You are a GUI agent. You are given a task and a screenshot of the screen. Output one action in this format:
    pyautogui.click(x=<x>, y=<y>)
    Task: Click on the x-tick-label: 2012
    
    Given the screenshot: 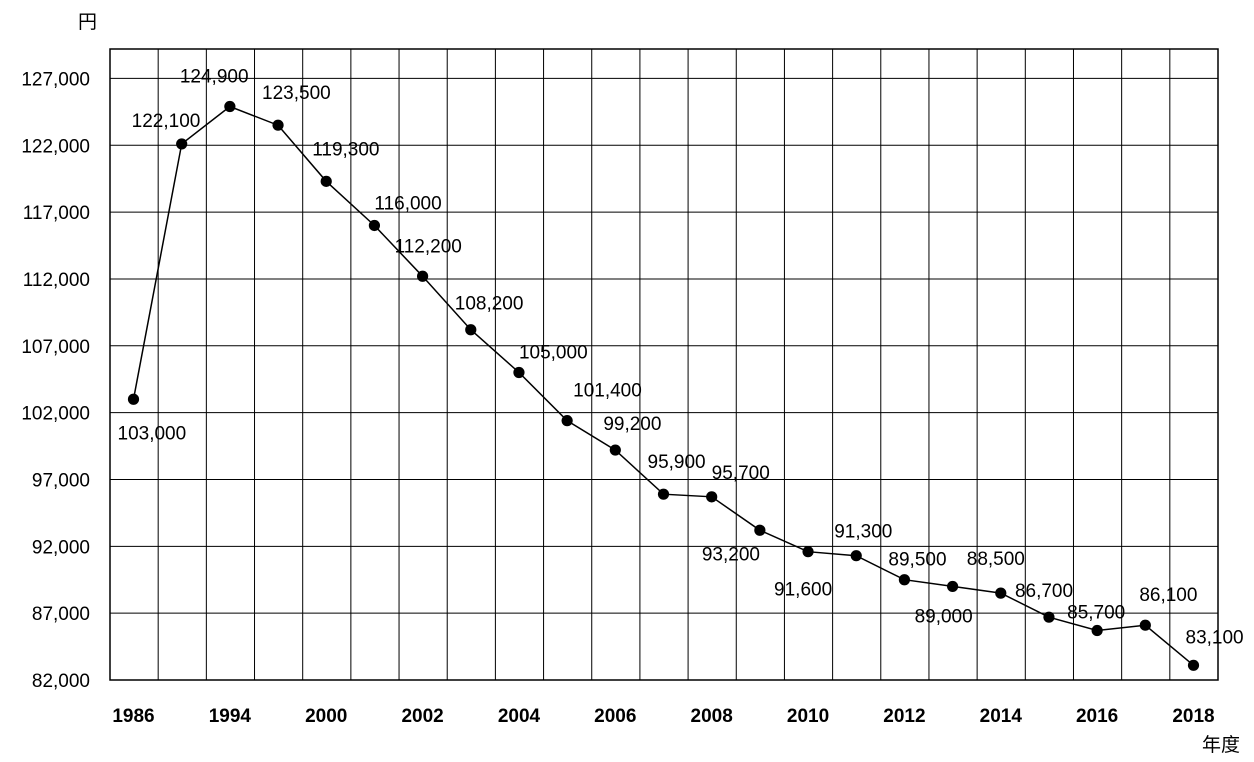 What is the action you would take?
    pyautogui.click(x=904, y=716)
    